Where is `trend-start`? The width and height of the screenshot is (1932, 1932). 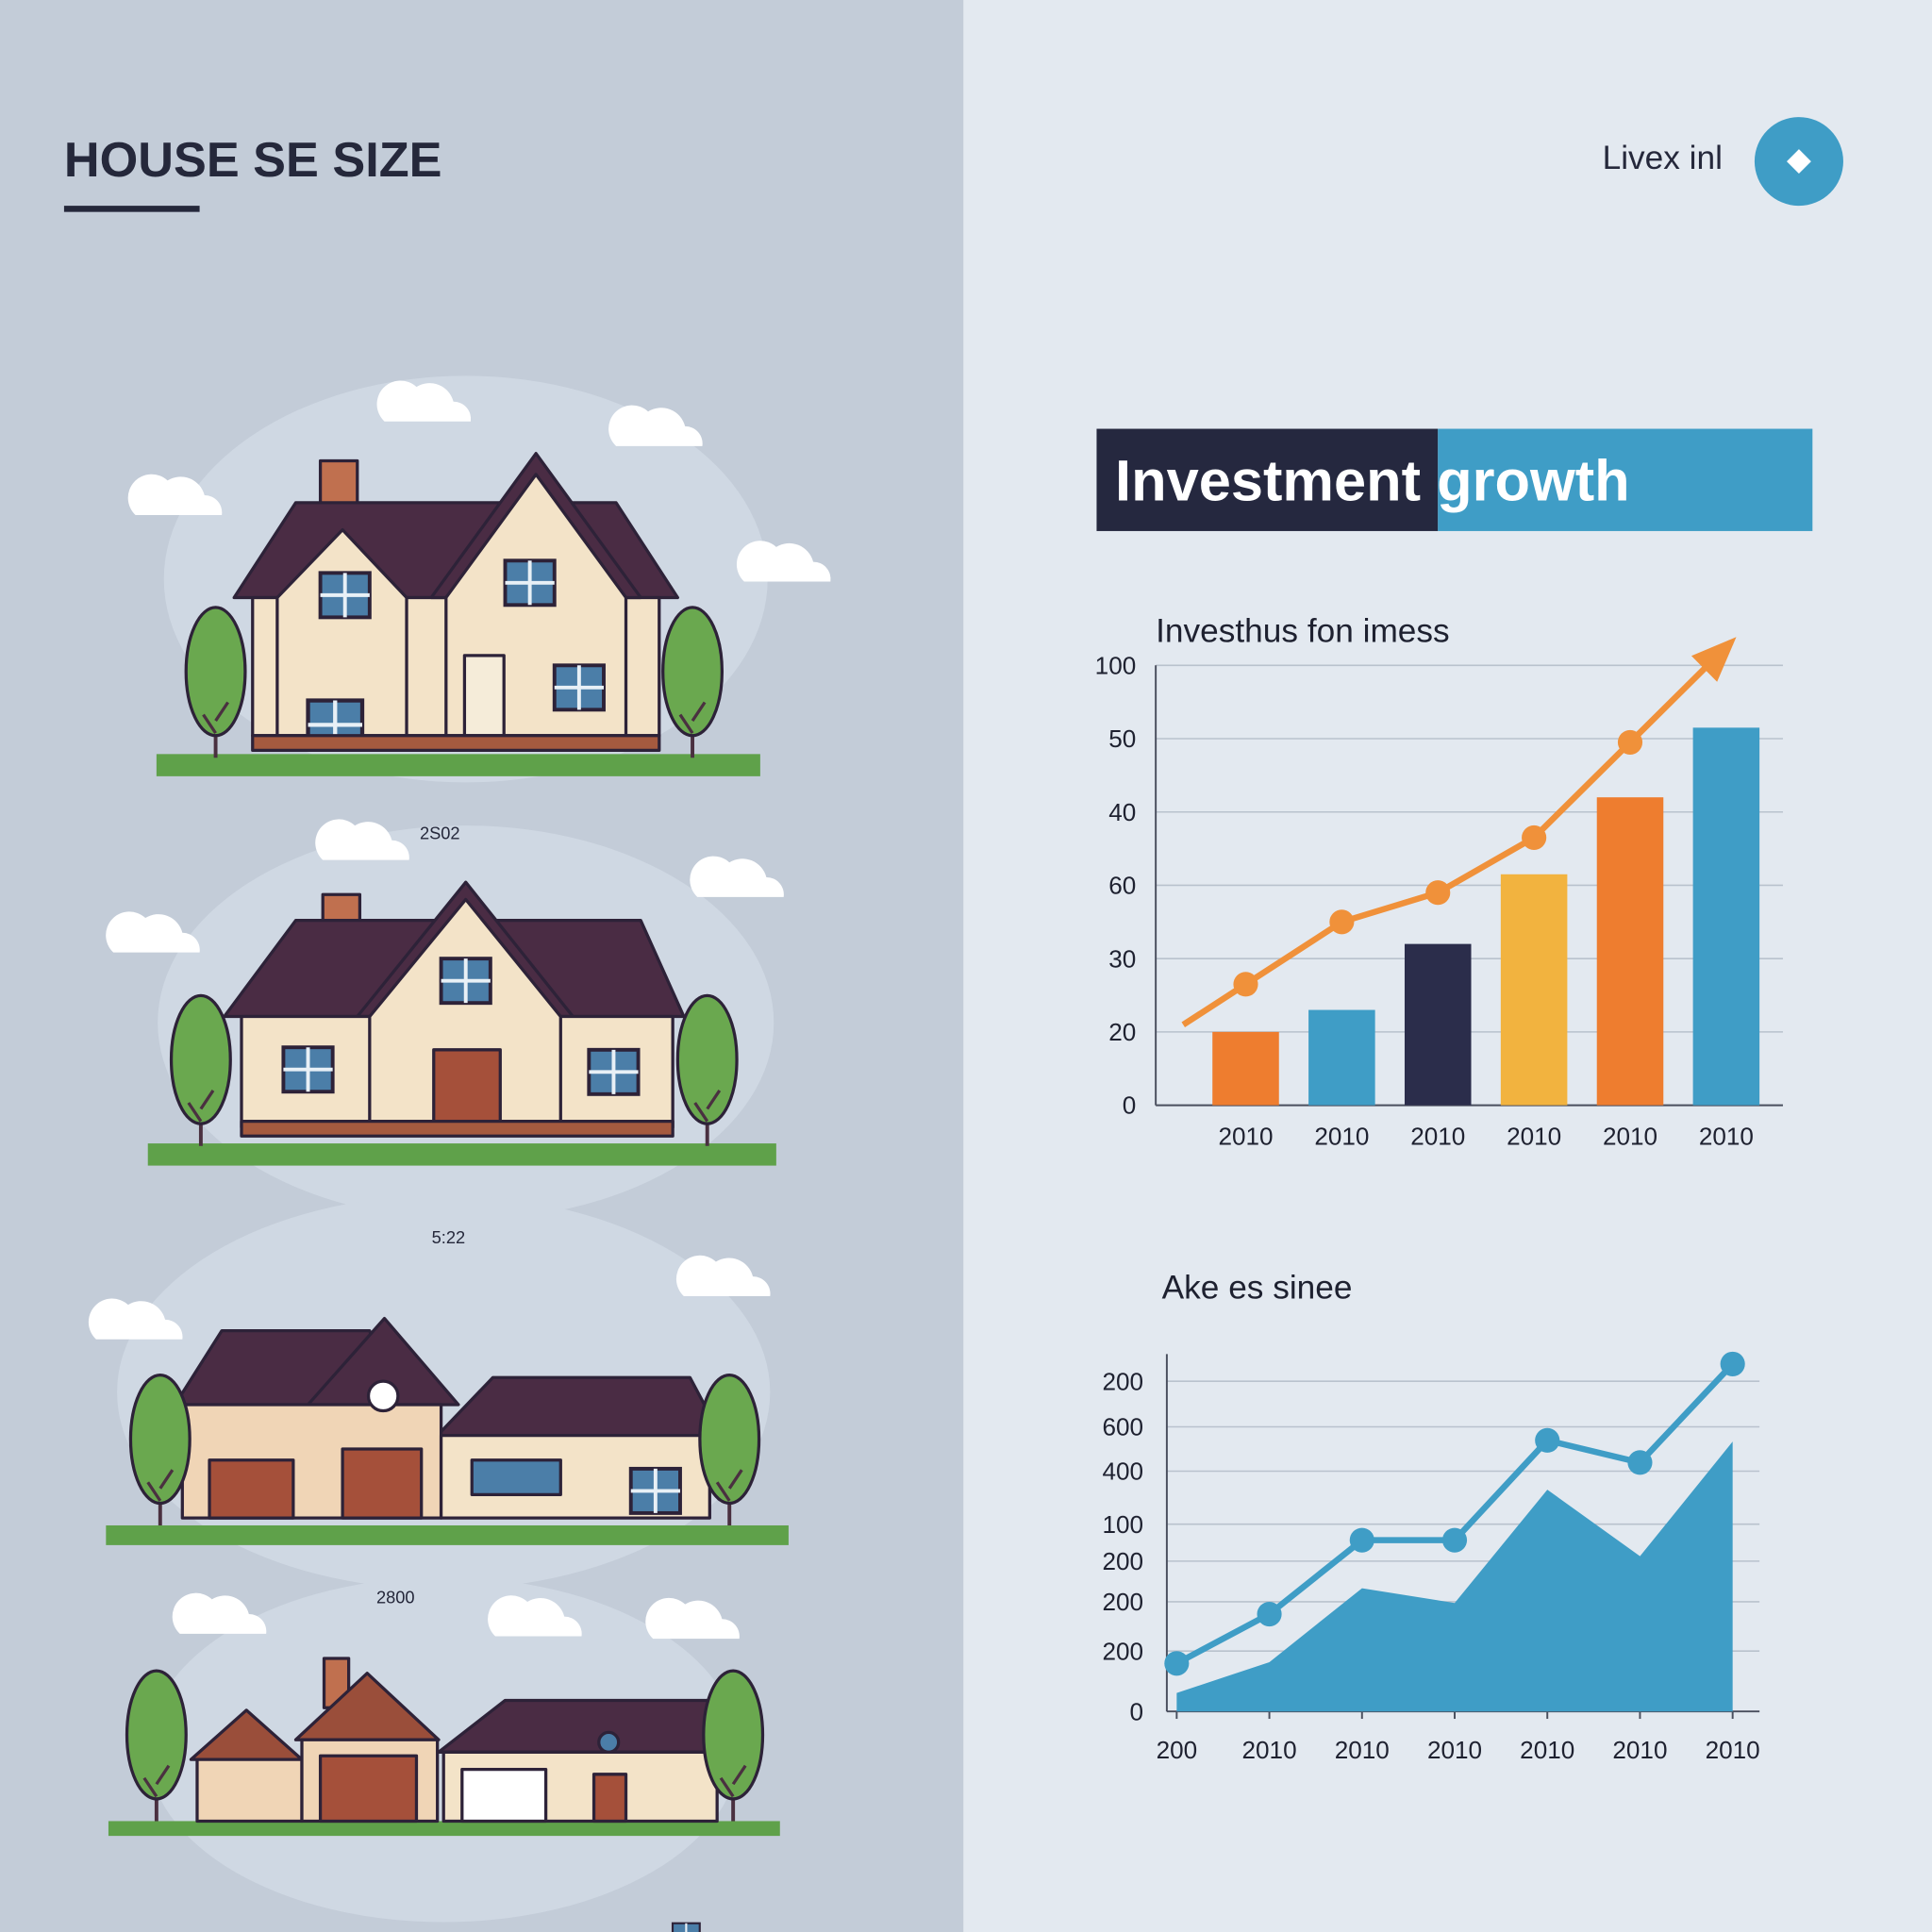 trend-start is located at coordinates (1214, 1005).